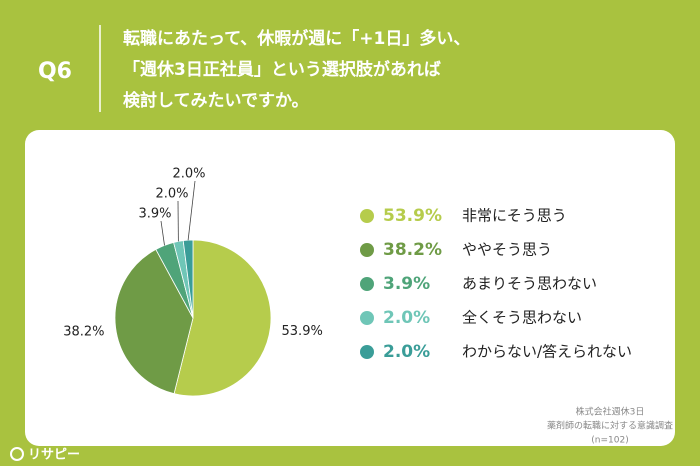 The width and height of the screenshot is (700, 466). I want to click on logo: リサピー, so click(54, 455).